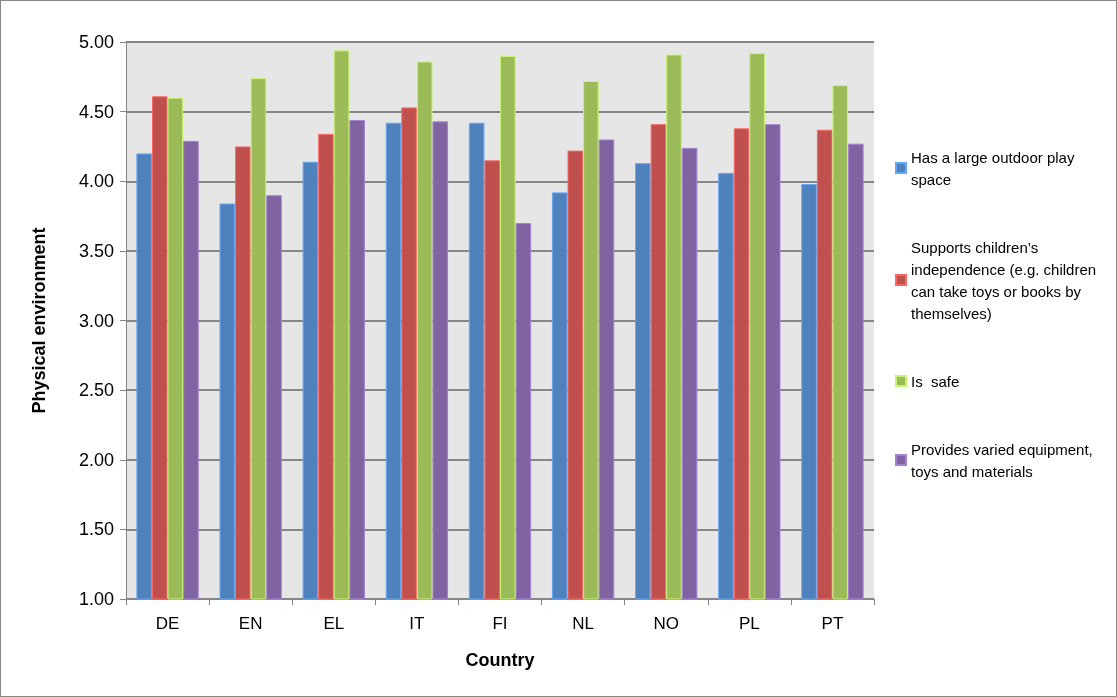 The image size is (1117, 697). I want to click on x-tick-label: PT, so click(832, 623).